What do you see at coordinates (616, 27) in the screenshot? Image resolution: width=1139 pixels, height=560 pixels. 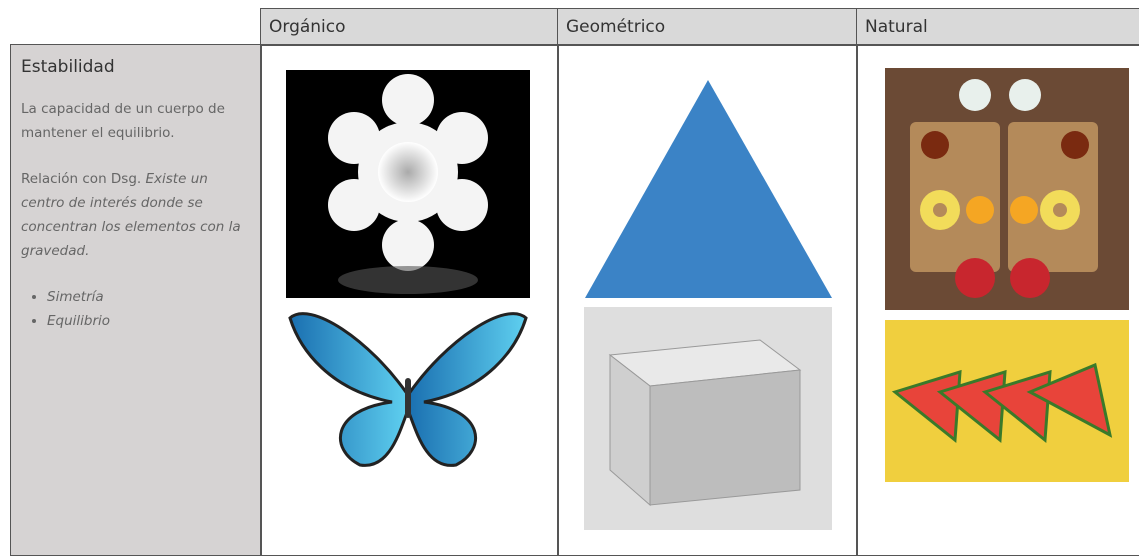 I see `header-text: Geométrico` at bounding box center [616, 27].